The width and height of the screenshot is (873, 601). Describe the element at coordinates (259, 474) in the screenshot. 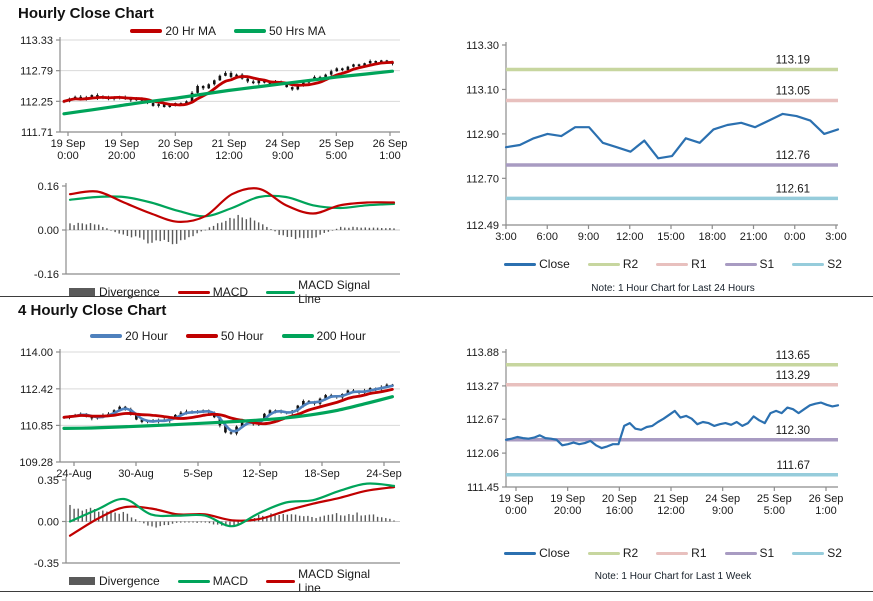

I see `svg-text: 12-Sep` at that location.